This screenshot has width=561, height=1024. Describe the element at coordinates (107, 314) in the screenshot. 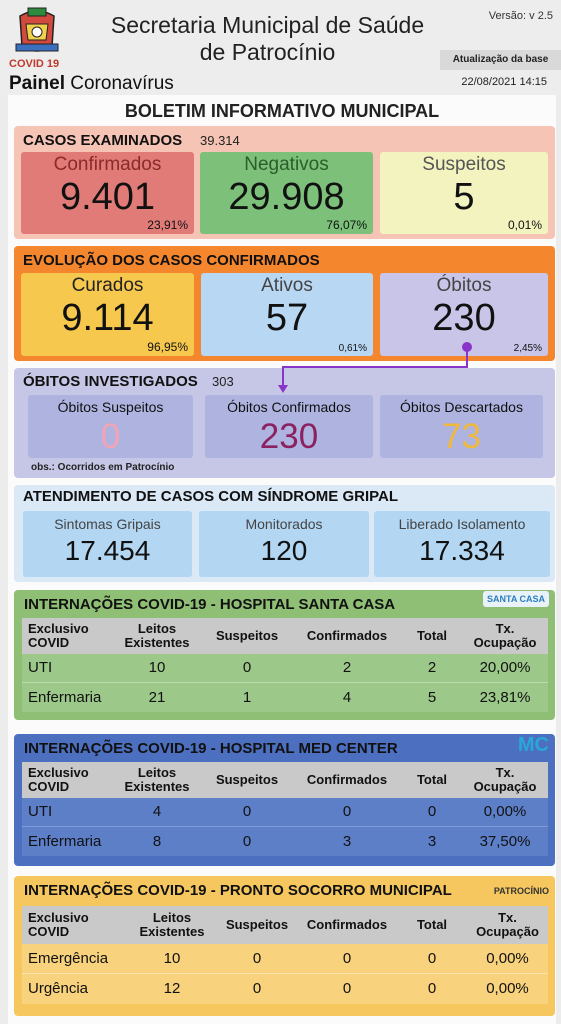

I see `cured-card: Curados 9.114 96,95%` at that location.